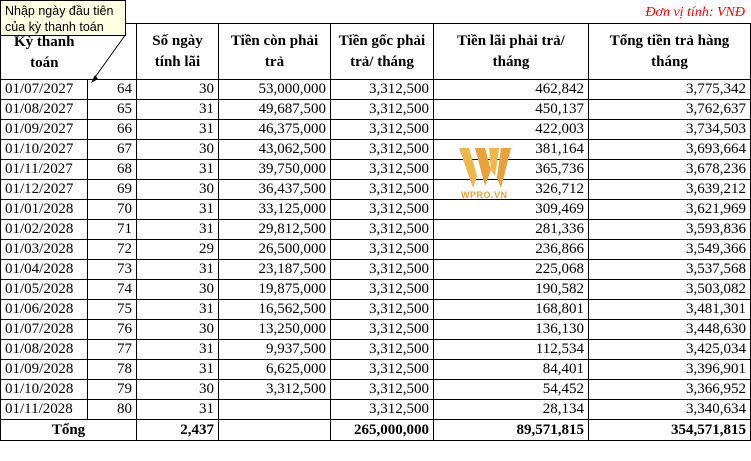 The height and width of the screenshot is (461, 751). What do you see at coordinates (274, 430) in the screenshot?
I see `total-remaining-cell` at bounding box center [274, 430].